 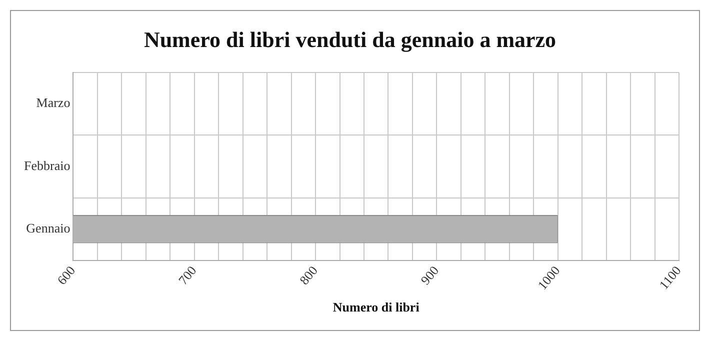 I want to click on x-axis-title: Numero di libri, so click(x=376, y=307).